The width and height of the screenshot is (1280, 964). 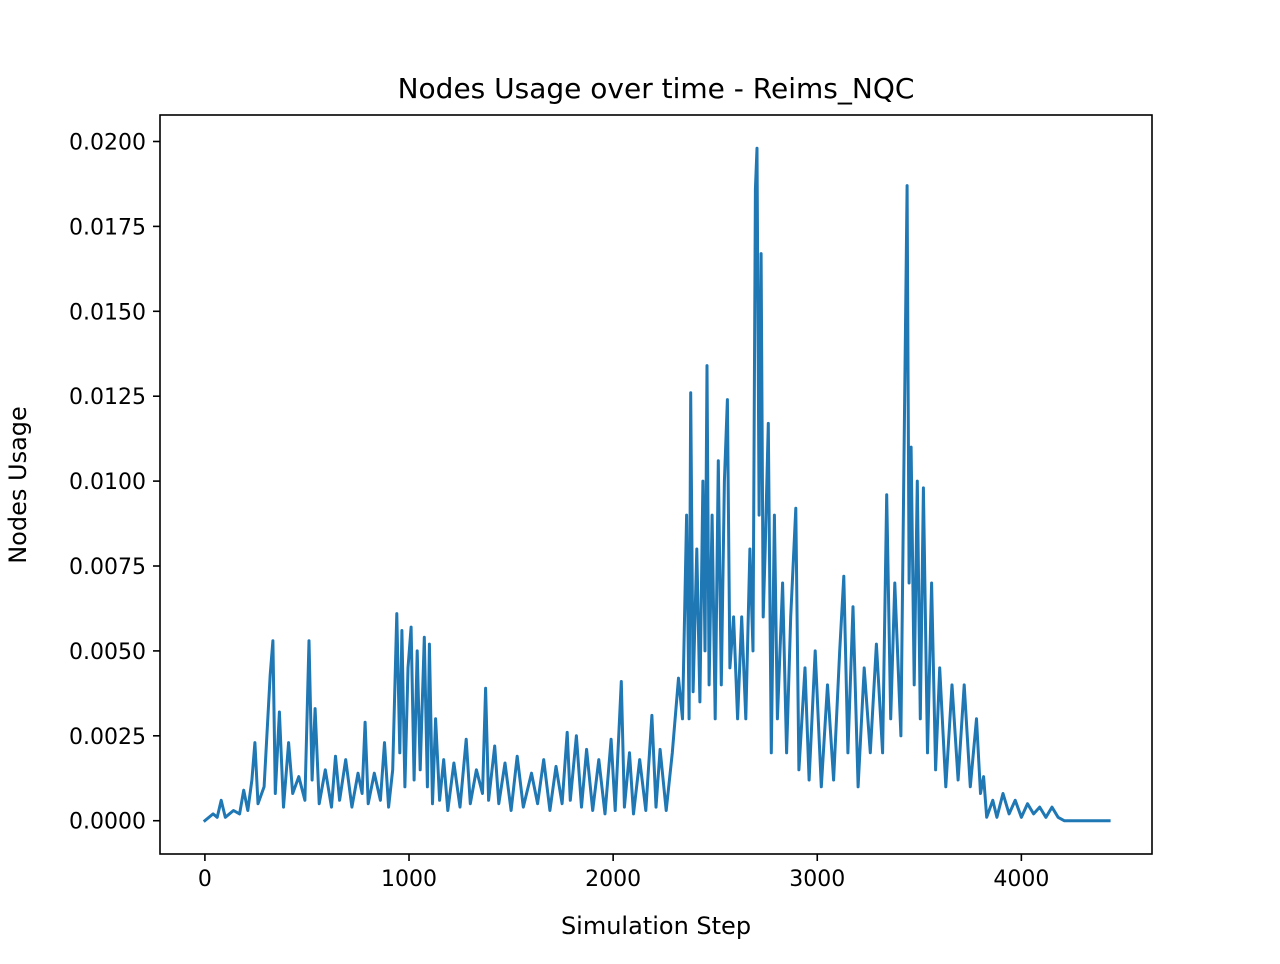 I want to click on y-tick-label: 0.0000, so click(x=107, y=822).